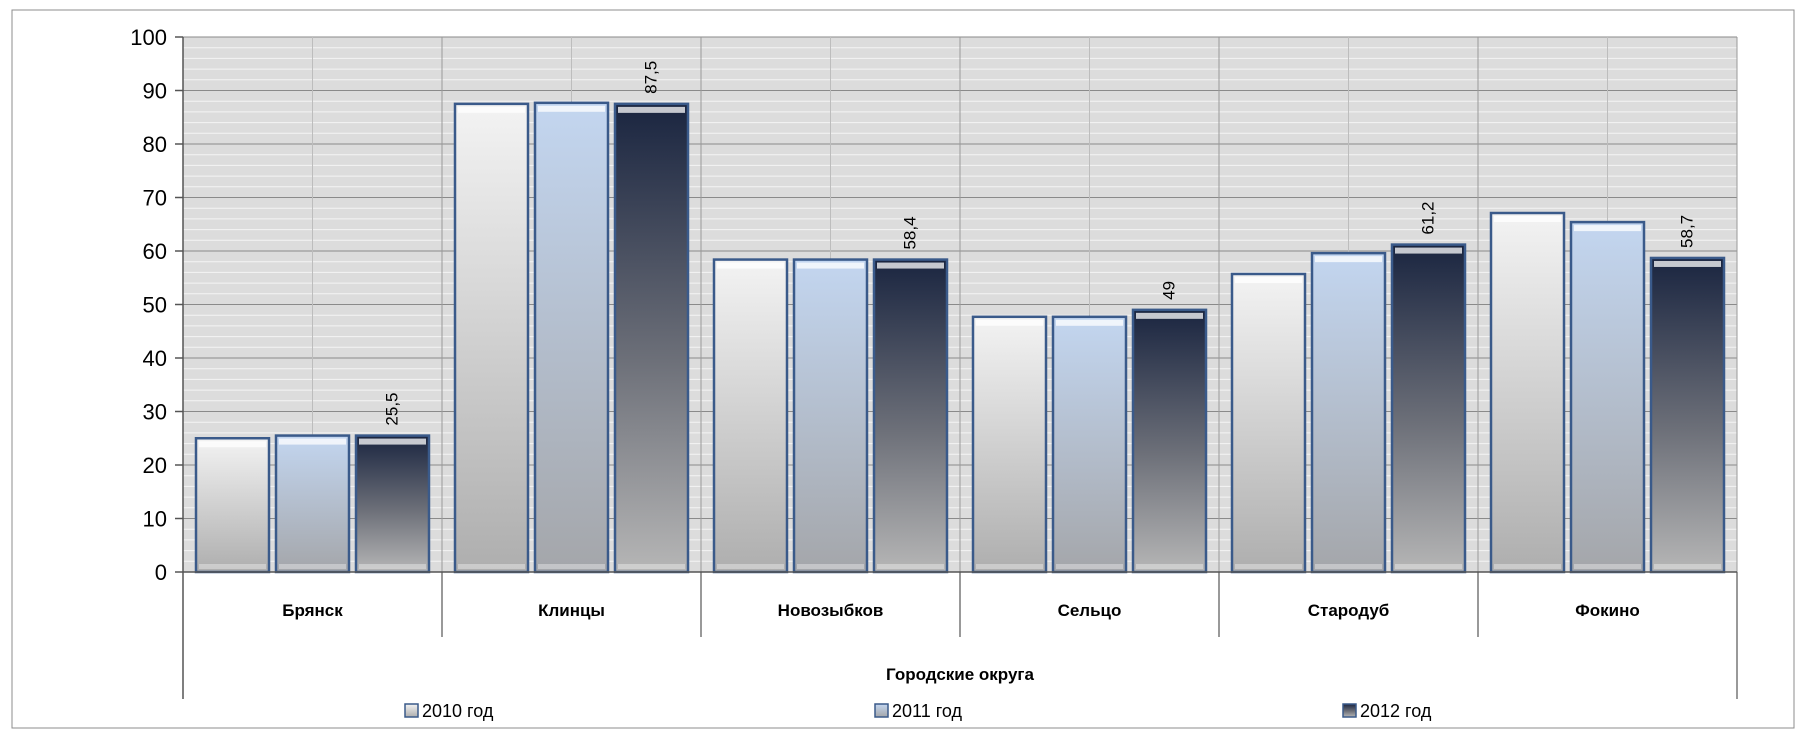 The height and width of the screenshot is (744, 1804). I want to click on y-tick-label: 30, so click(155, 412).